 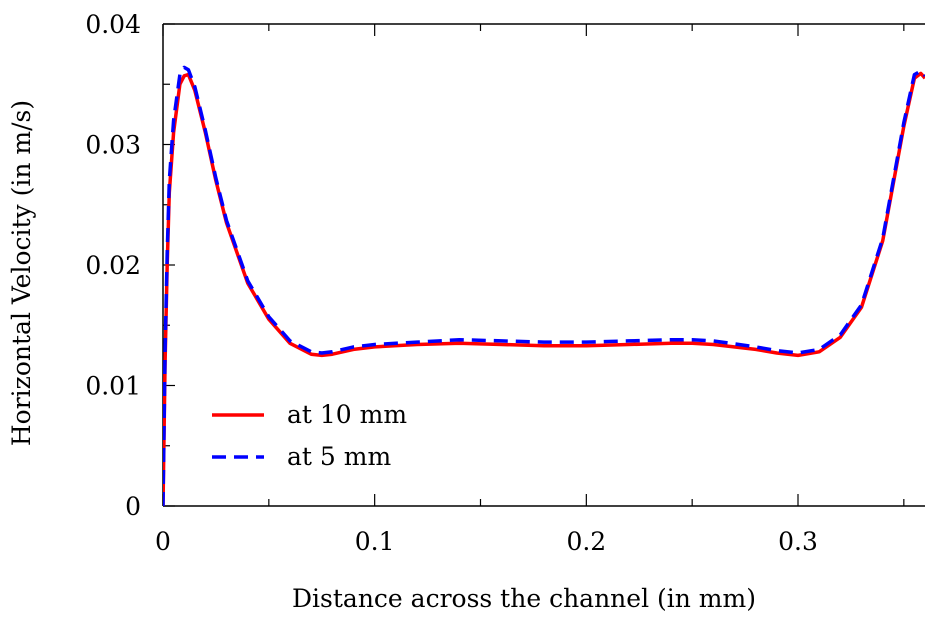 I want to click on y-tick-label: 0, so click(x=133, y=506).